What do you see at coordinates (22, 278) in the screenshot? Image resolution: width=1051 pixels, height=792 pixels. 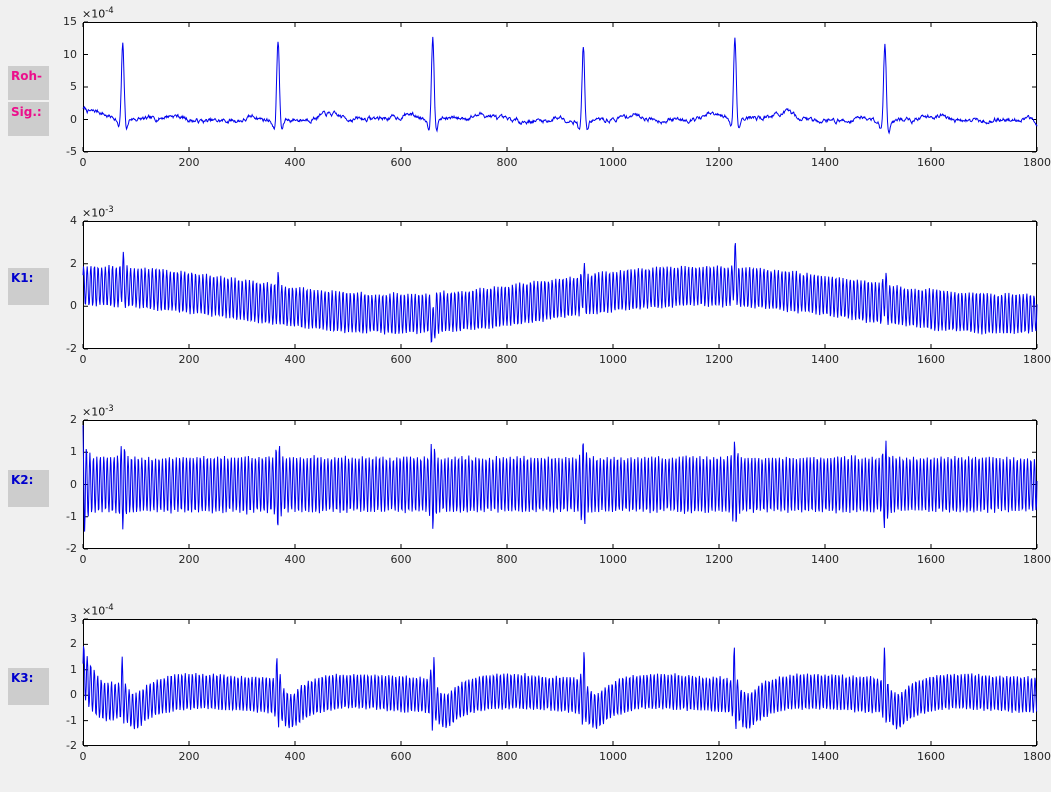 I see `channel-k1-label-text: K1:` at bounding box center [22, 278].